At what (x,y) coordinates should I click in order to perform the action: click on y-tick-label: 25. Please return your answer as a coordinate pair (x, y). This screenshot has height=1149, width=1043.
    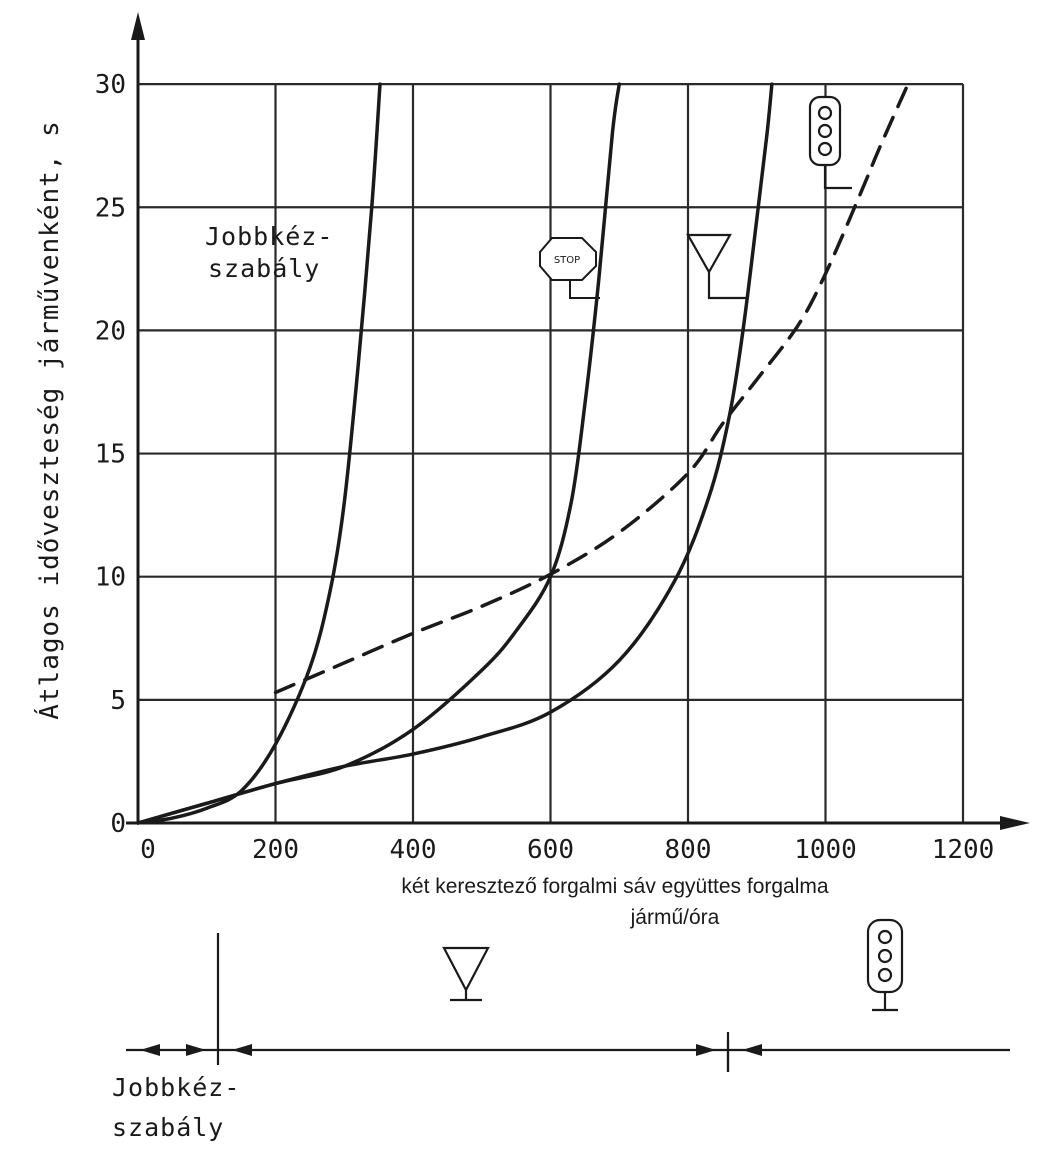
    Looking at the image, I should click on (110, 208).